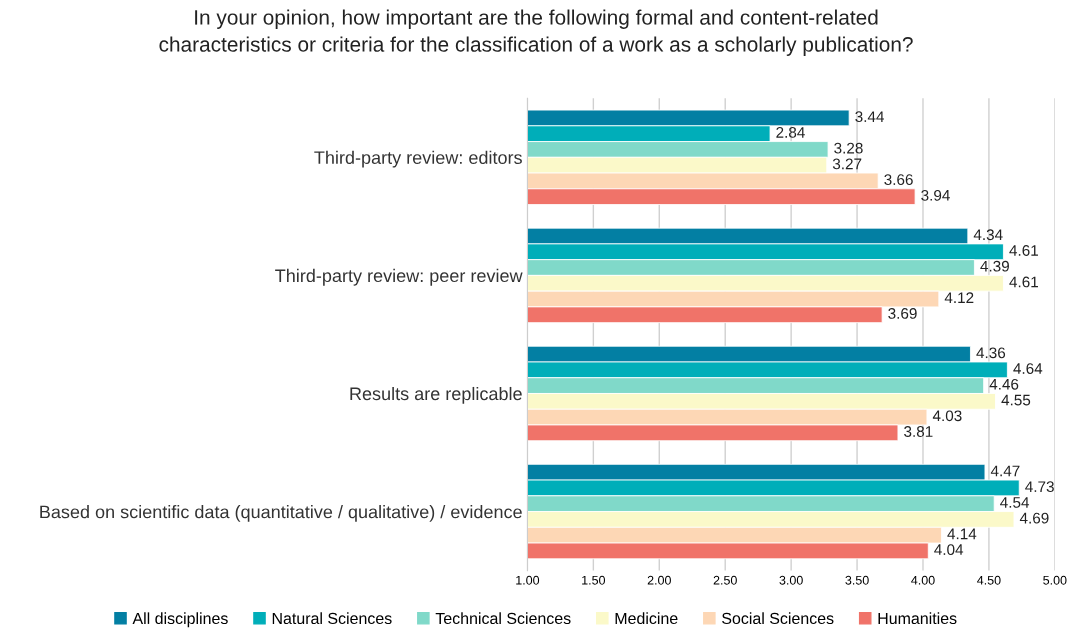  What do you see at coordinates (1016, 400) in the screenshot?
I see `data-label: 4.55` at bounding box center [1016, 400].